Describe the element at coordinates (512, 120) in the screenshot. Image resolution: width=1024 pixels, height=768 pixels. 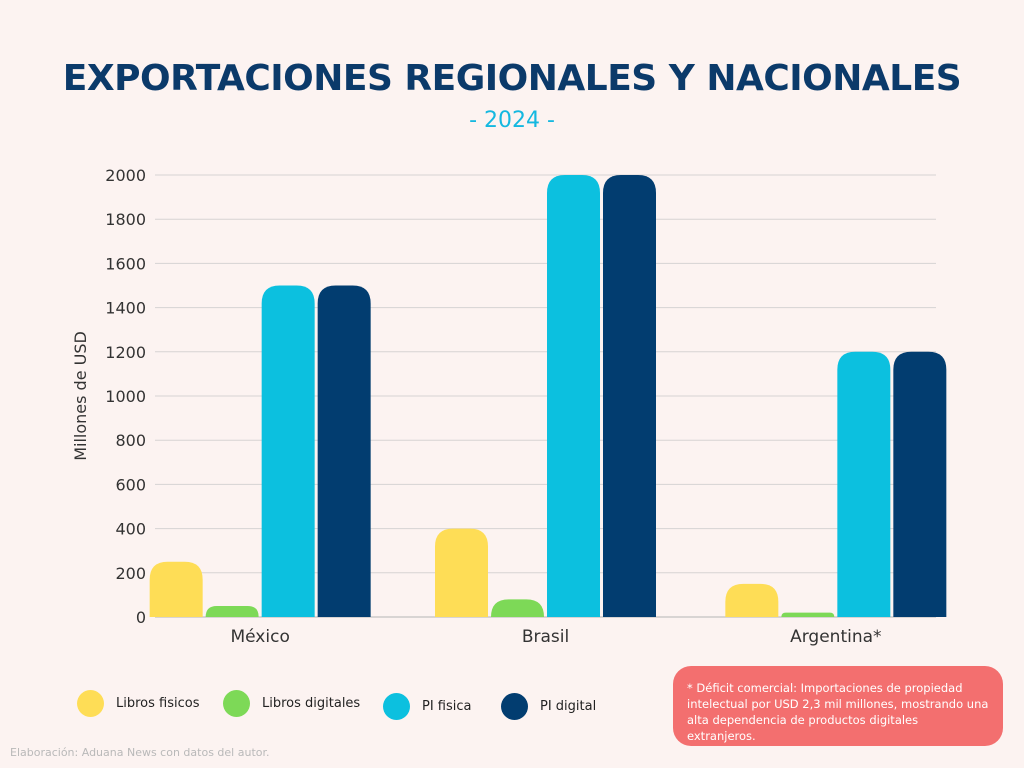
I see `chart-subtitle: - 2024 -` at that location.